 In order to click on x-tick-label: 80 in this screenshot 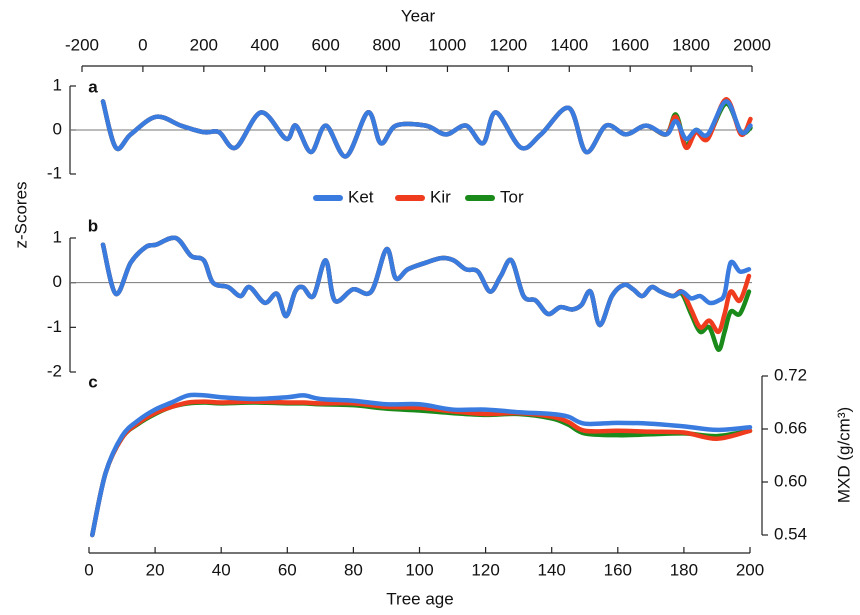, I will do `click(353, 569)`.